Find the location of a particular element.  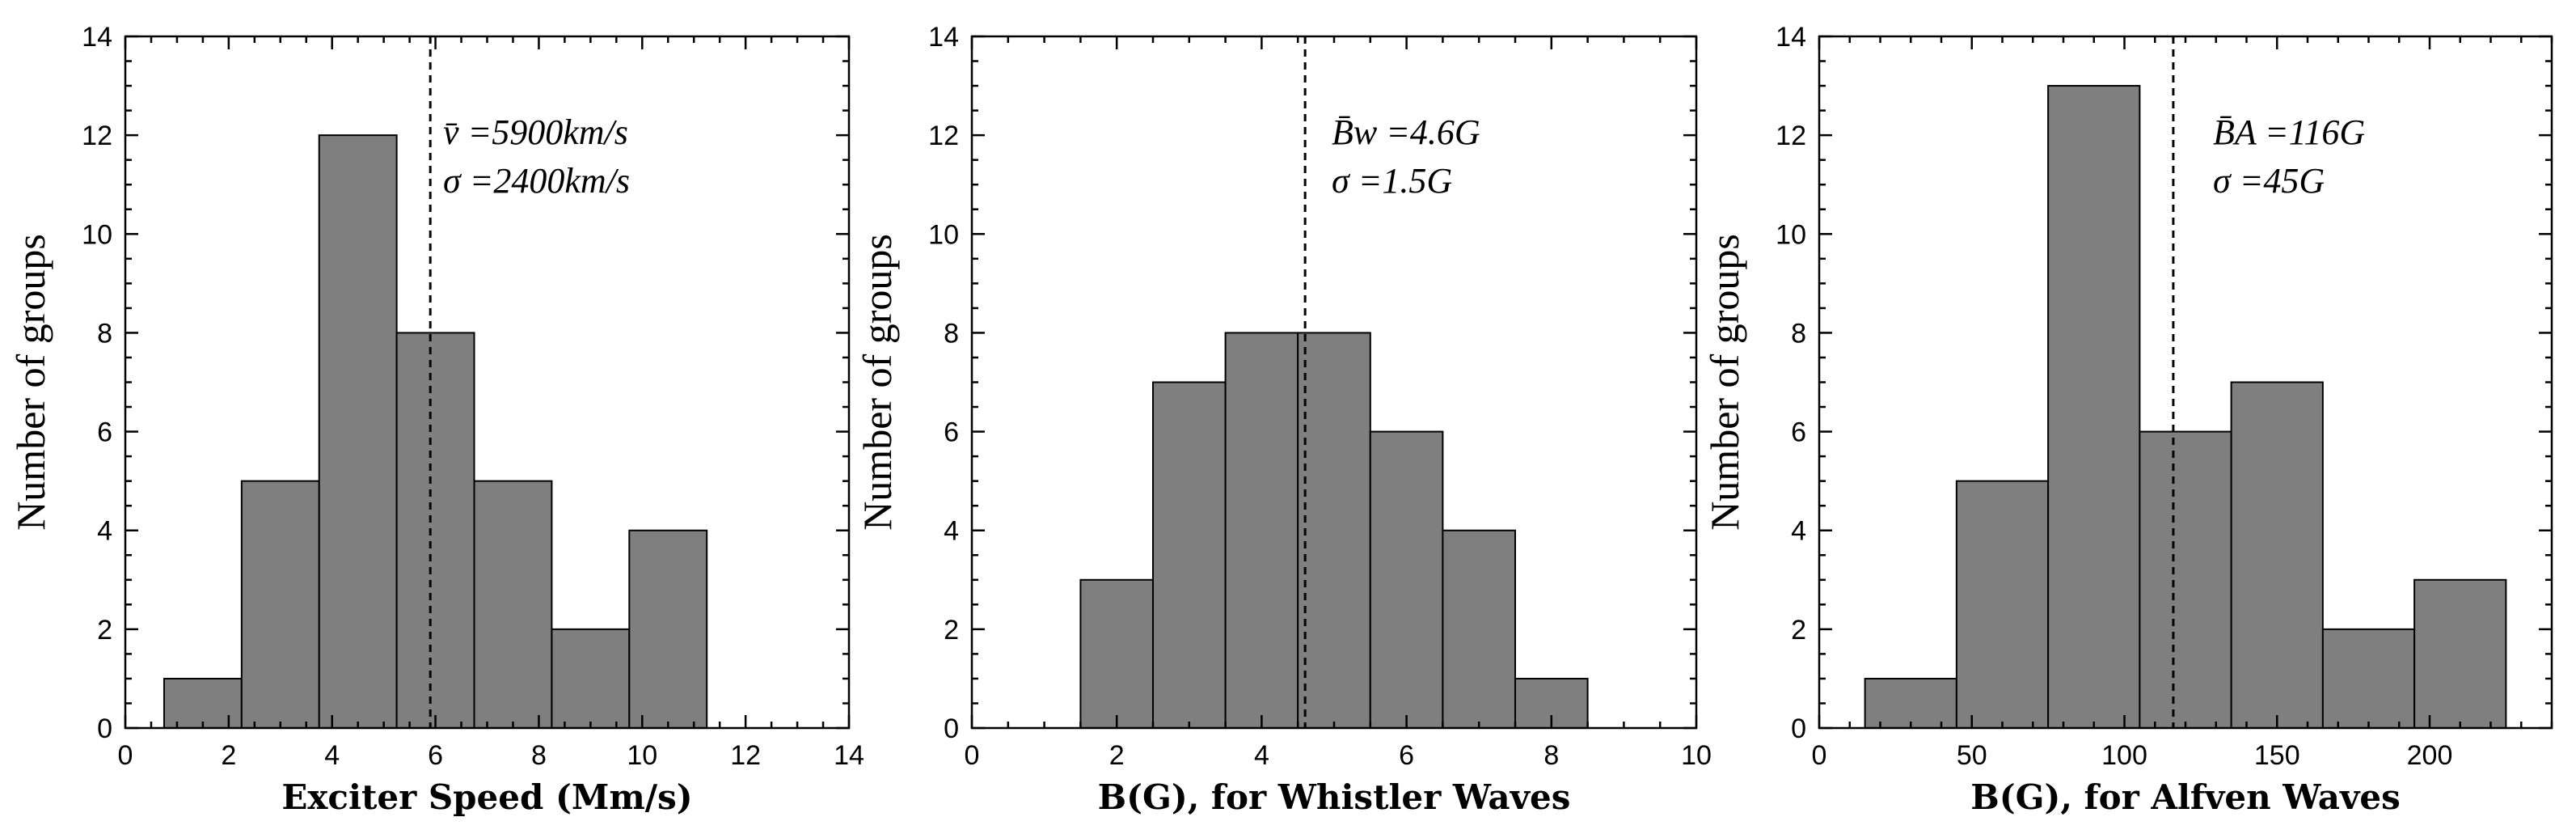

x-axis-title: B(G), for Alfven Waves is located at coordinates (2185, 797).